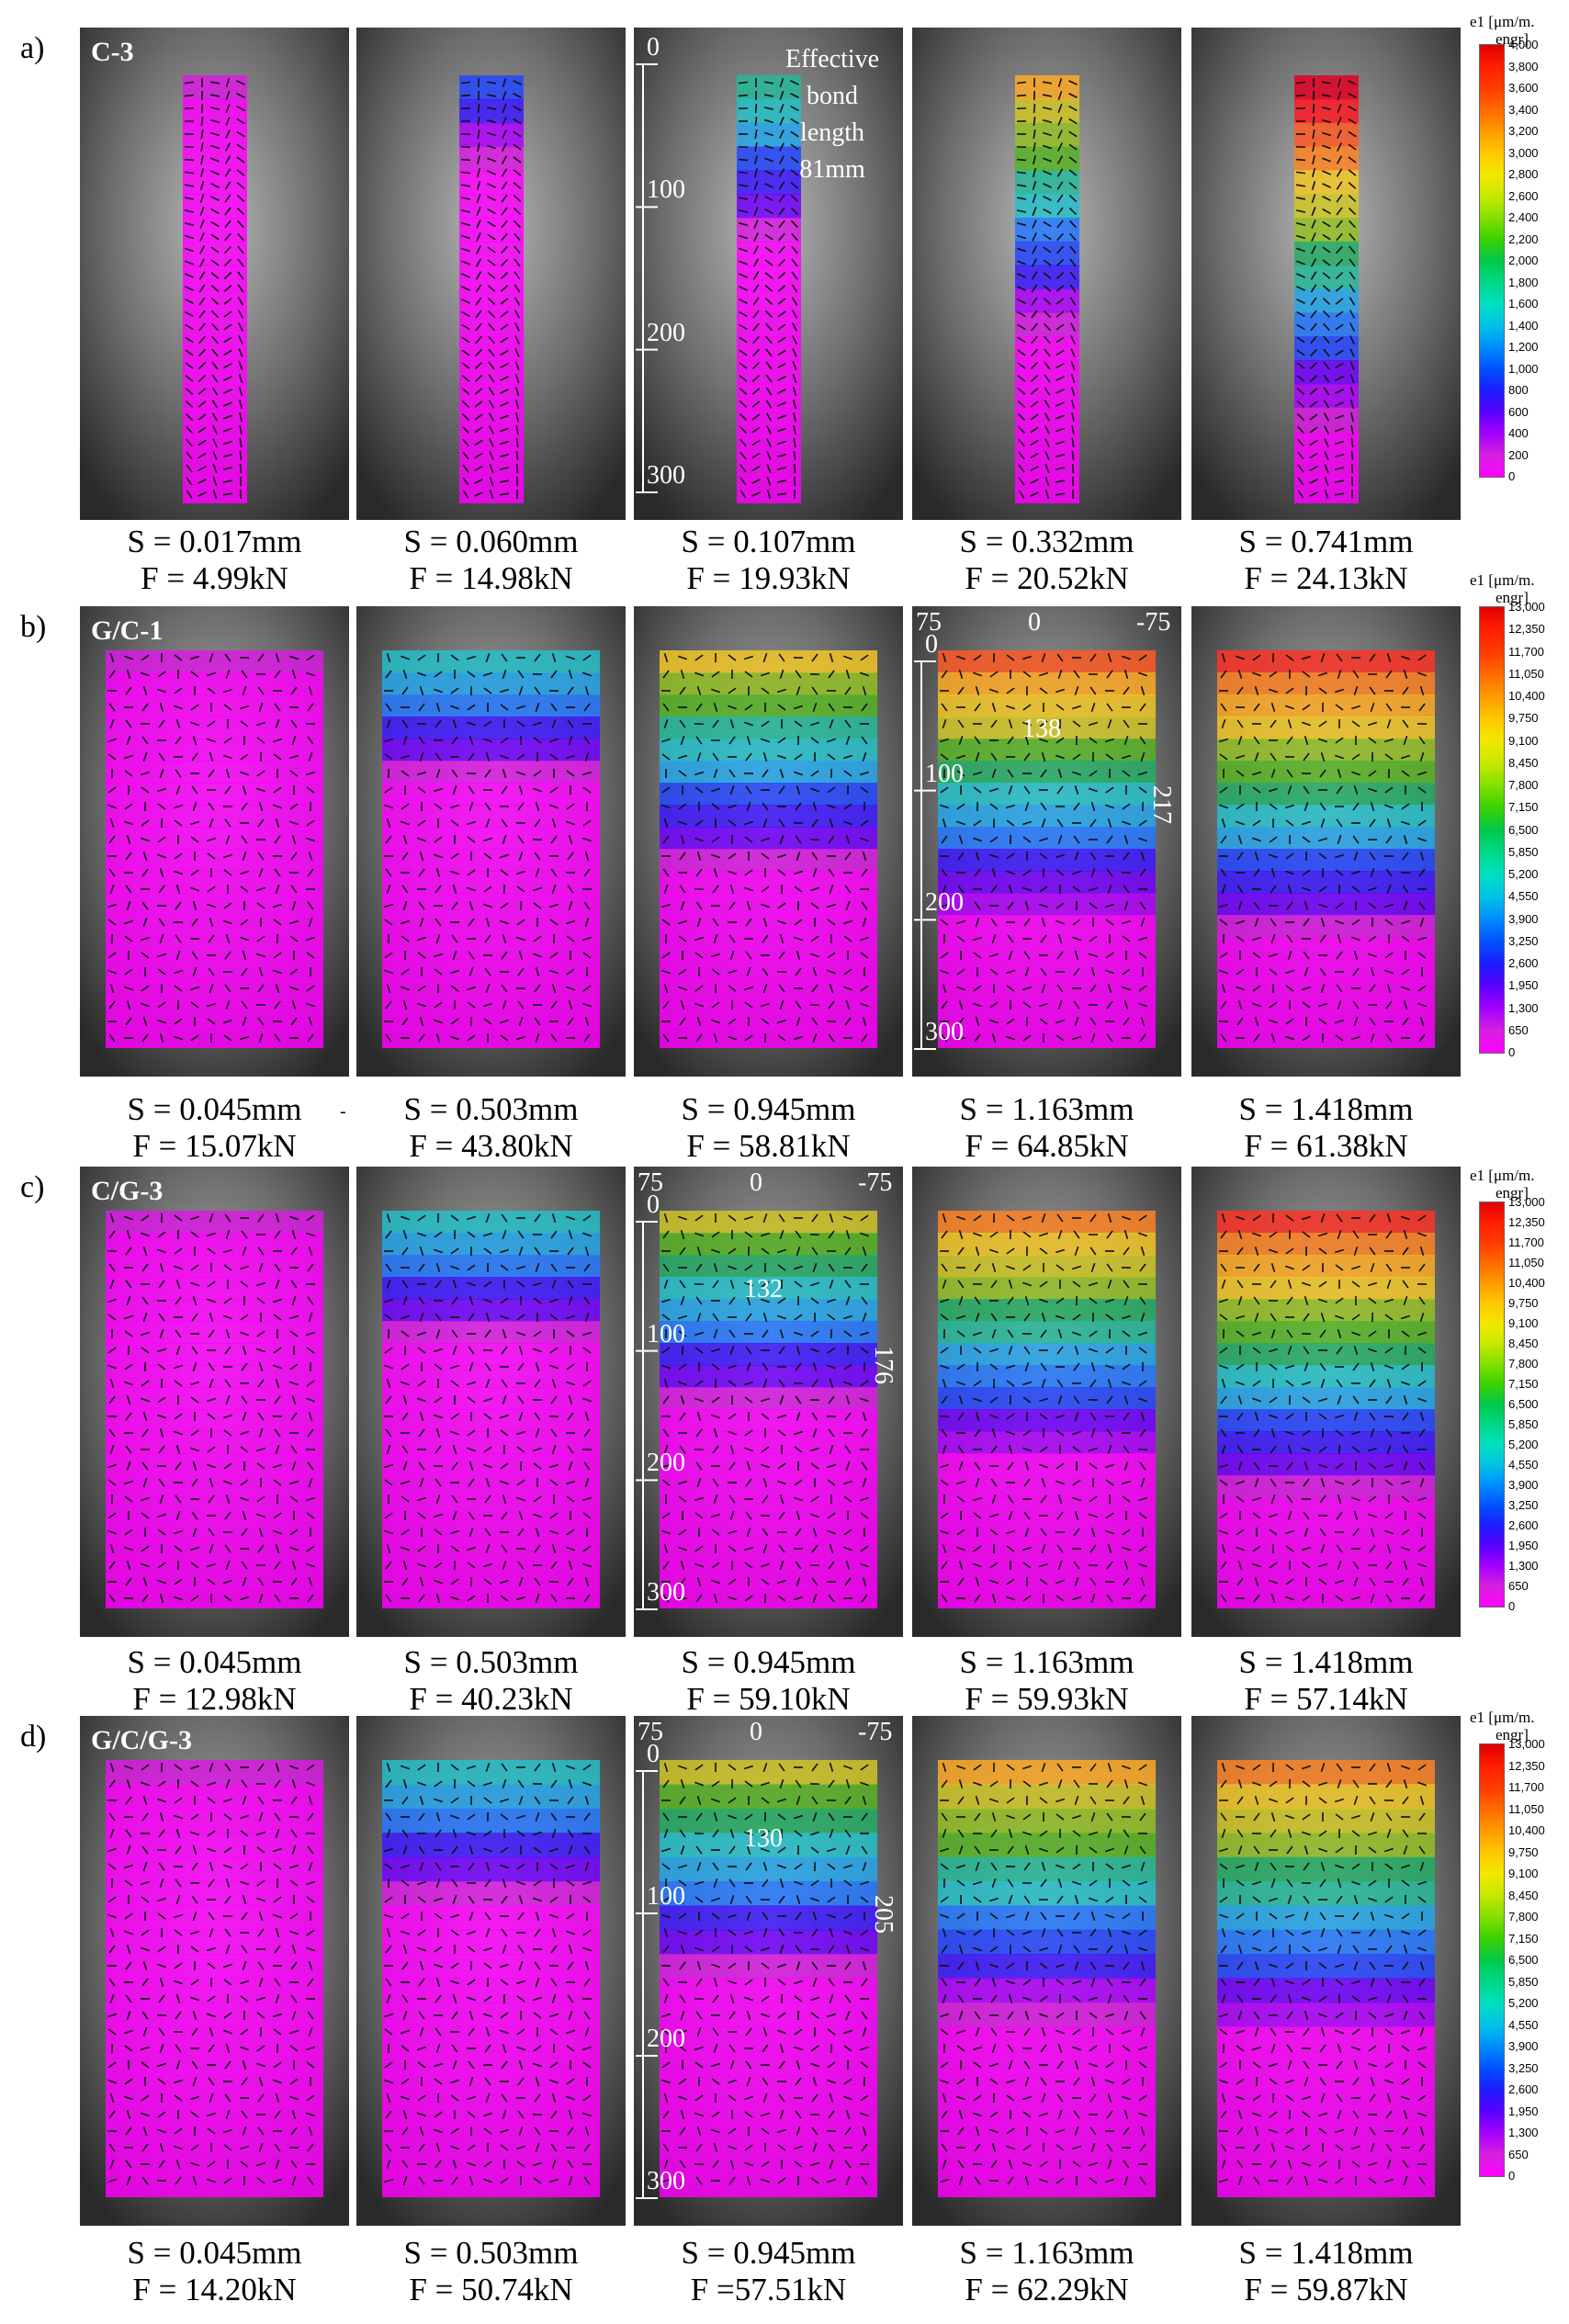 This screenshot has height=2324, width=1569. What do you see at coordinates (1523, 762) in the screenshot?
I see `colorbar-tick: 8,450` at bounding box center [1523, 762].